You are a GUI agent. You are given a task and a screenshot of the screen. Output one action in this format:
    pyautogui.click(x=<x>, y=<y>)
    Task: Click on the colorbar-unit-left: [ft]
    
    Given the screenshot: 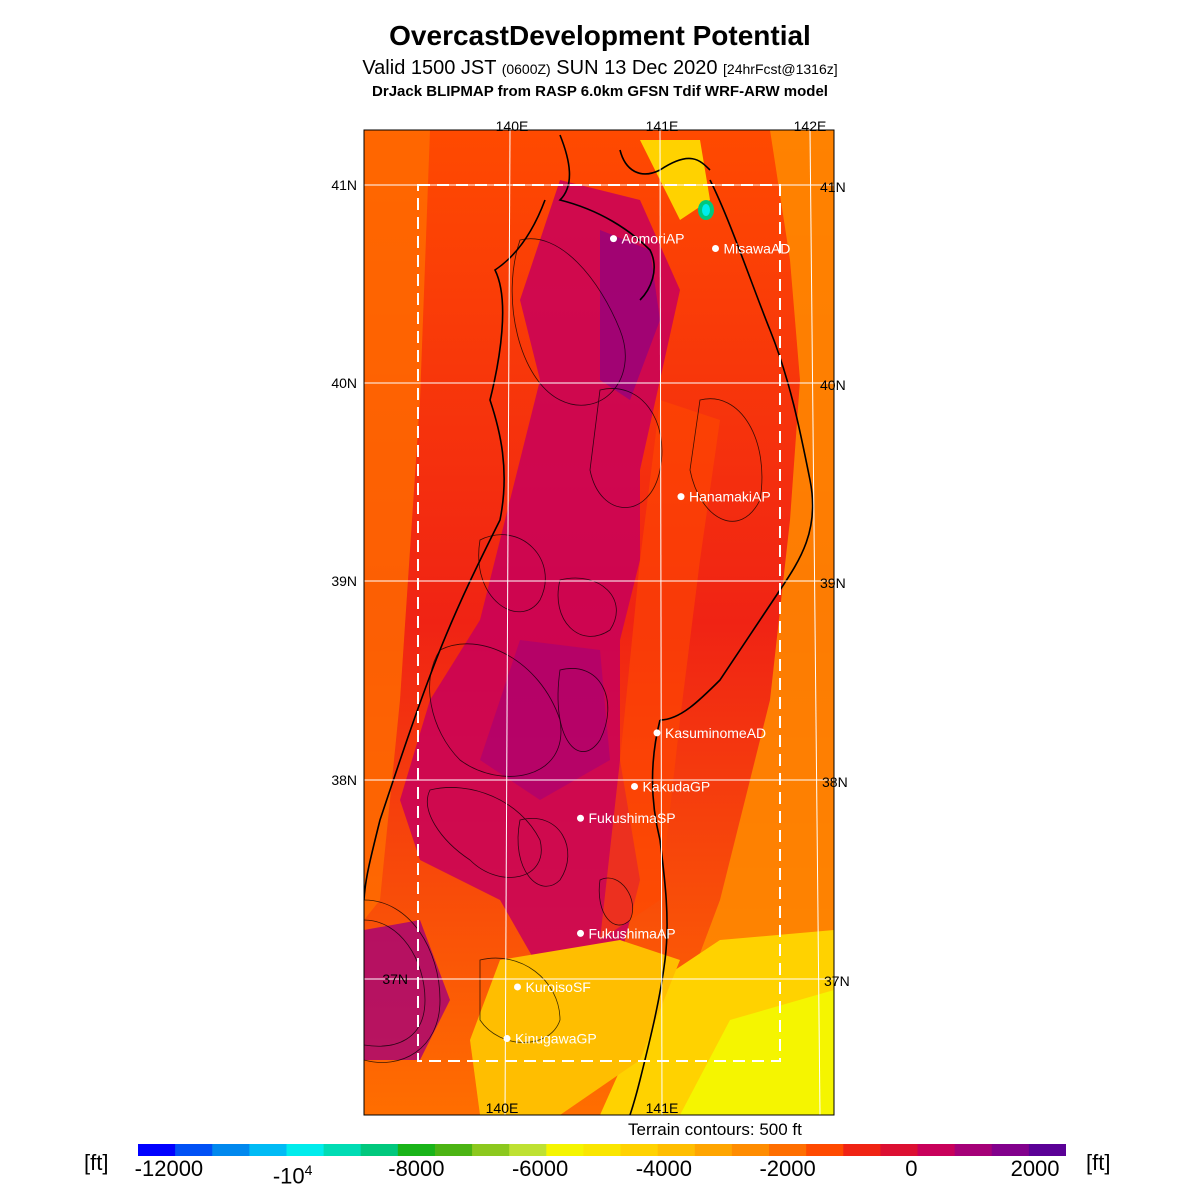 What is the action you would take?
    pyautogui.click(x=96, y=1162)
    